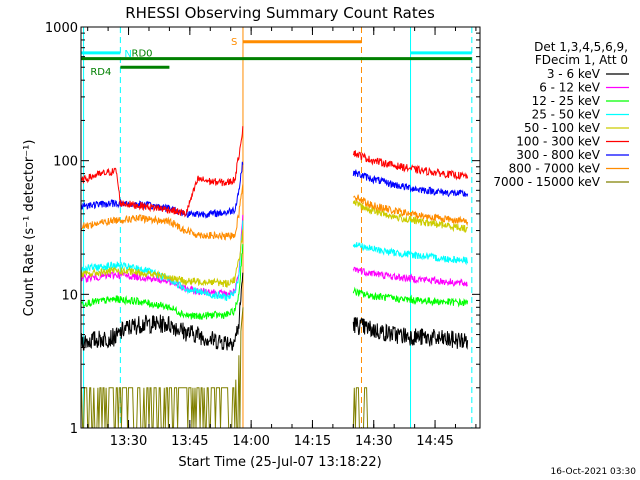  I want to click on x-tick-label-14-30: 14:30, so click(373, 441).